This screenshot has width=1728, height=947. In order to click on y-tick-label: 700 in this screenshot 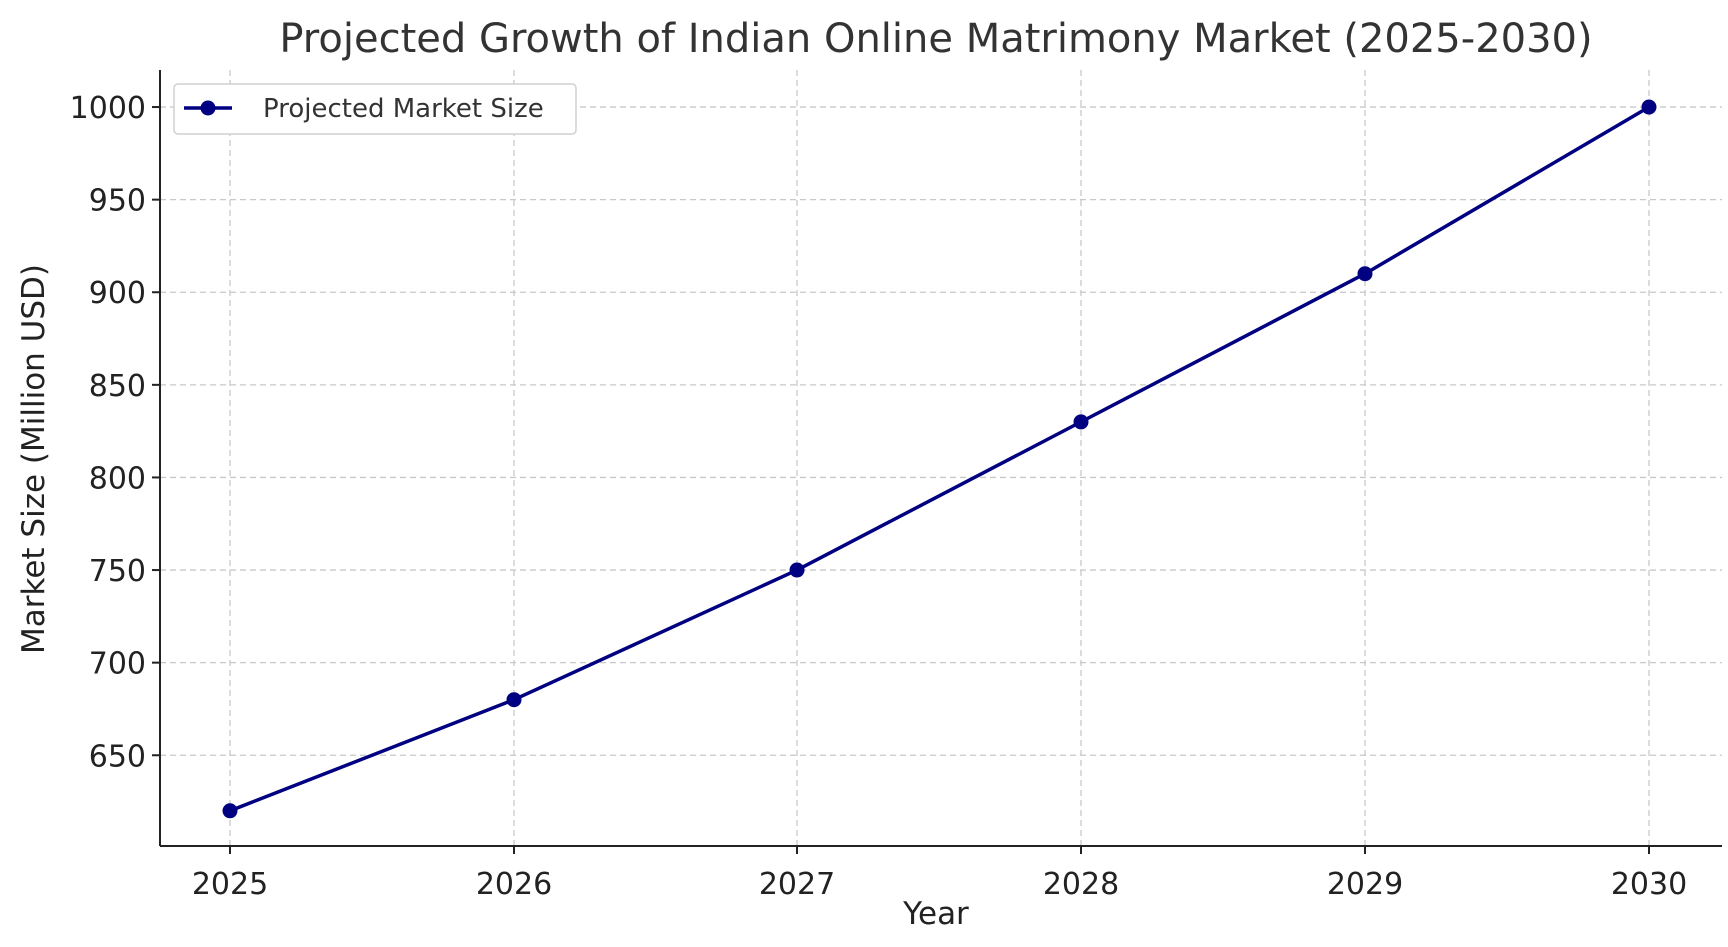, I will do `click(117, 664)`.